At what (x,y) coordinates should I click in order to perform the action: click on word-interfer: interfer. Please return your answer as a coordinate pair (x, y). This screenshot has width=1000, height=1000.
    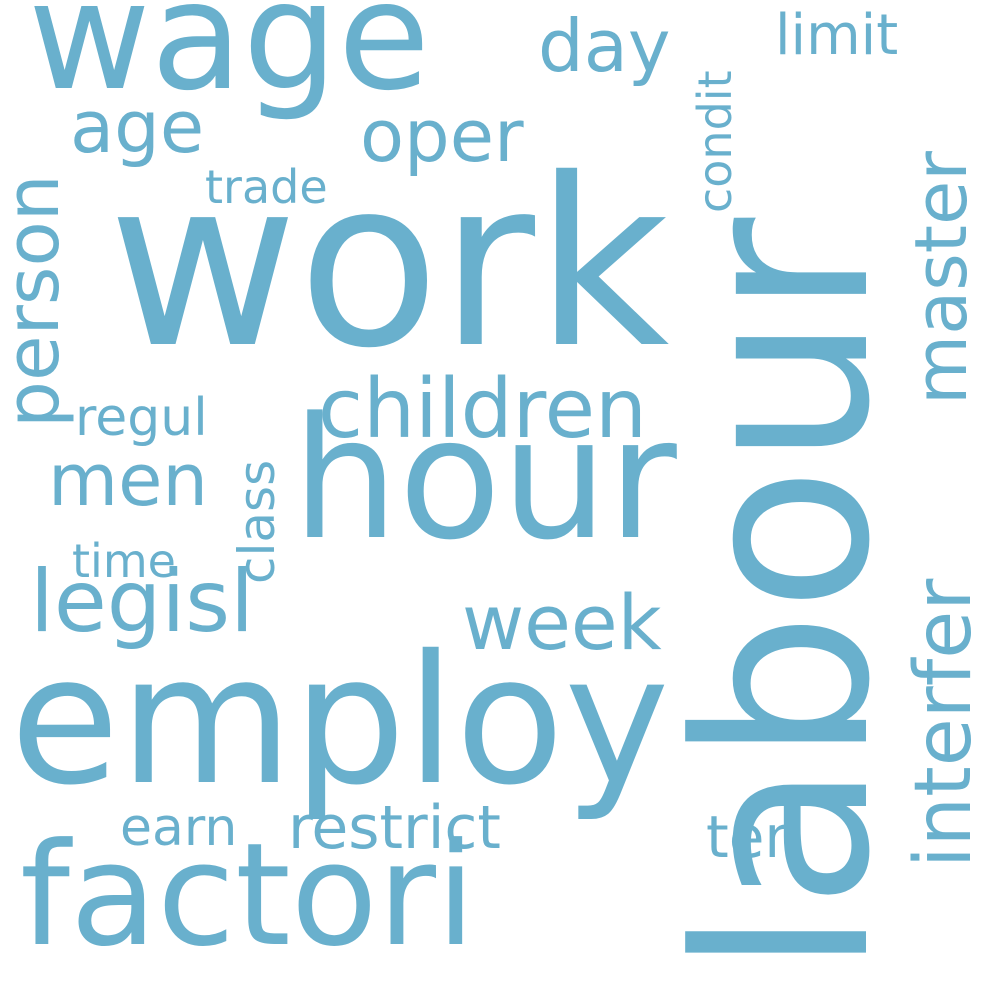
    Looking at the image, I should click on (944, 723).